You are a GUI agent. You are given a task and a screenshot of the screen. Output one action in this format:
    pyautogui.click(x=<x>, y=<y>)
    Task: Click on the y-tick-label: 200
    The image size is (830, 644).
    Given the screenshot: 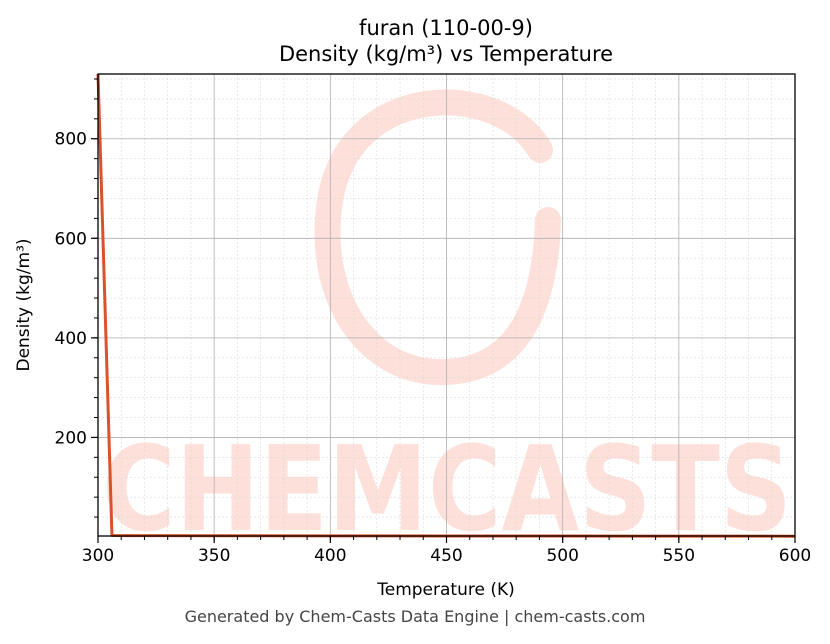 What is the action you would take?
    pyautogui.click(x=71, y=438)
    